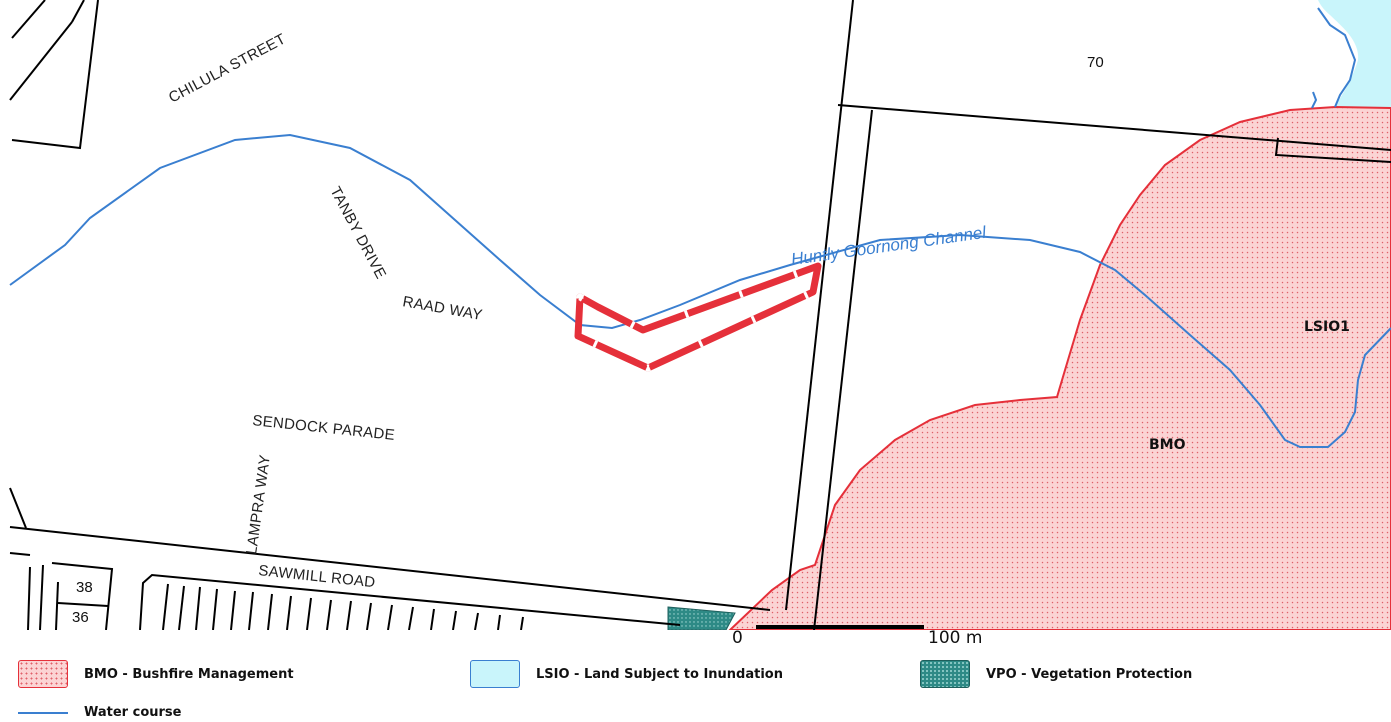 The height and width of the screenshot is (722, 1391). What do you see at coordinates (442, 308) in the screenshot?
I see `street-label-raad: RAAD WAY` at bounding box center [442, 308].